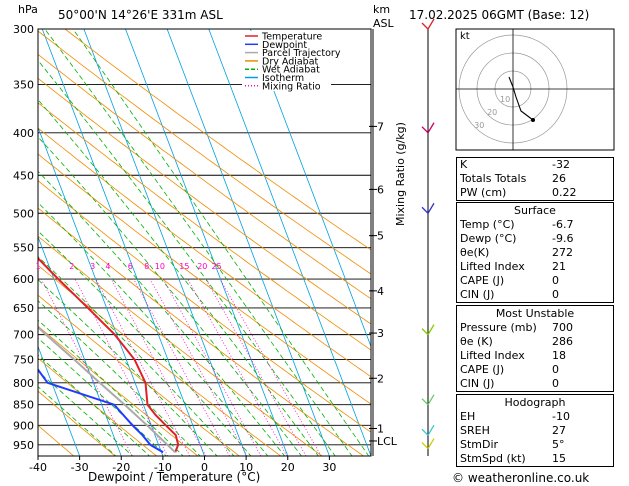  I want to click on temperature-tick-label: 0, so click(204, 467).